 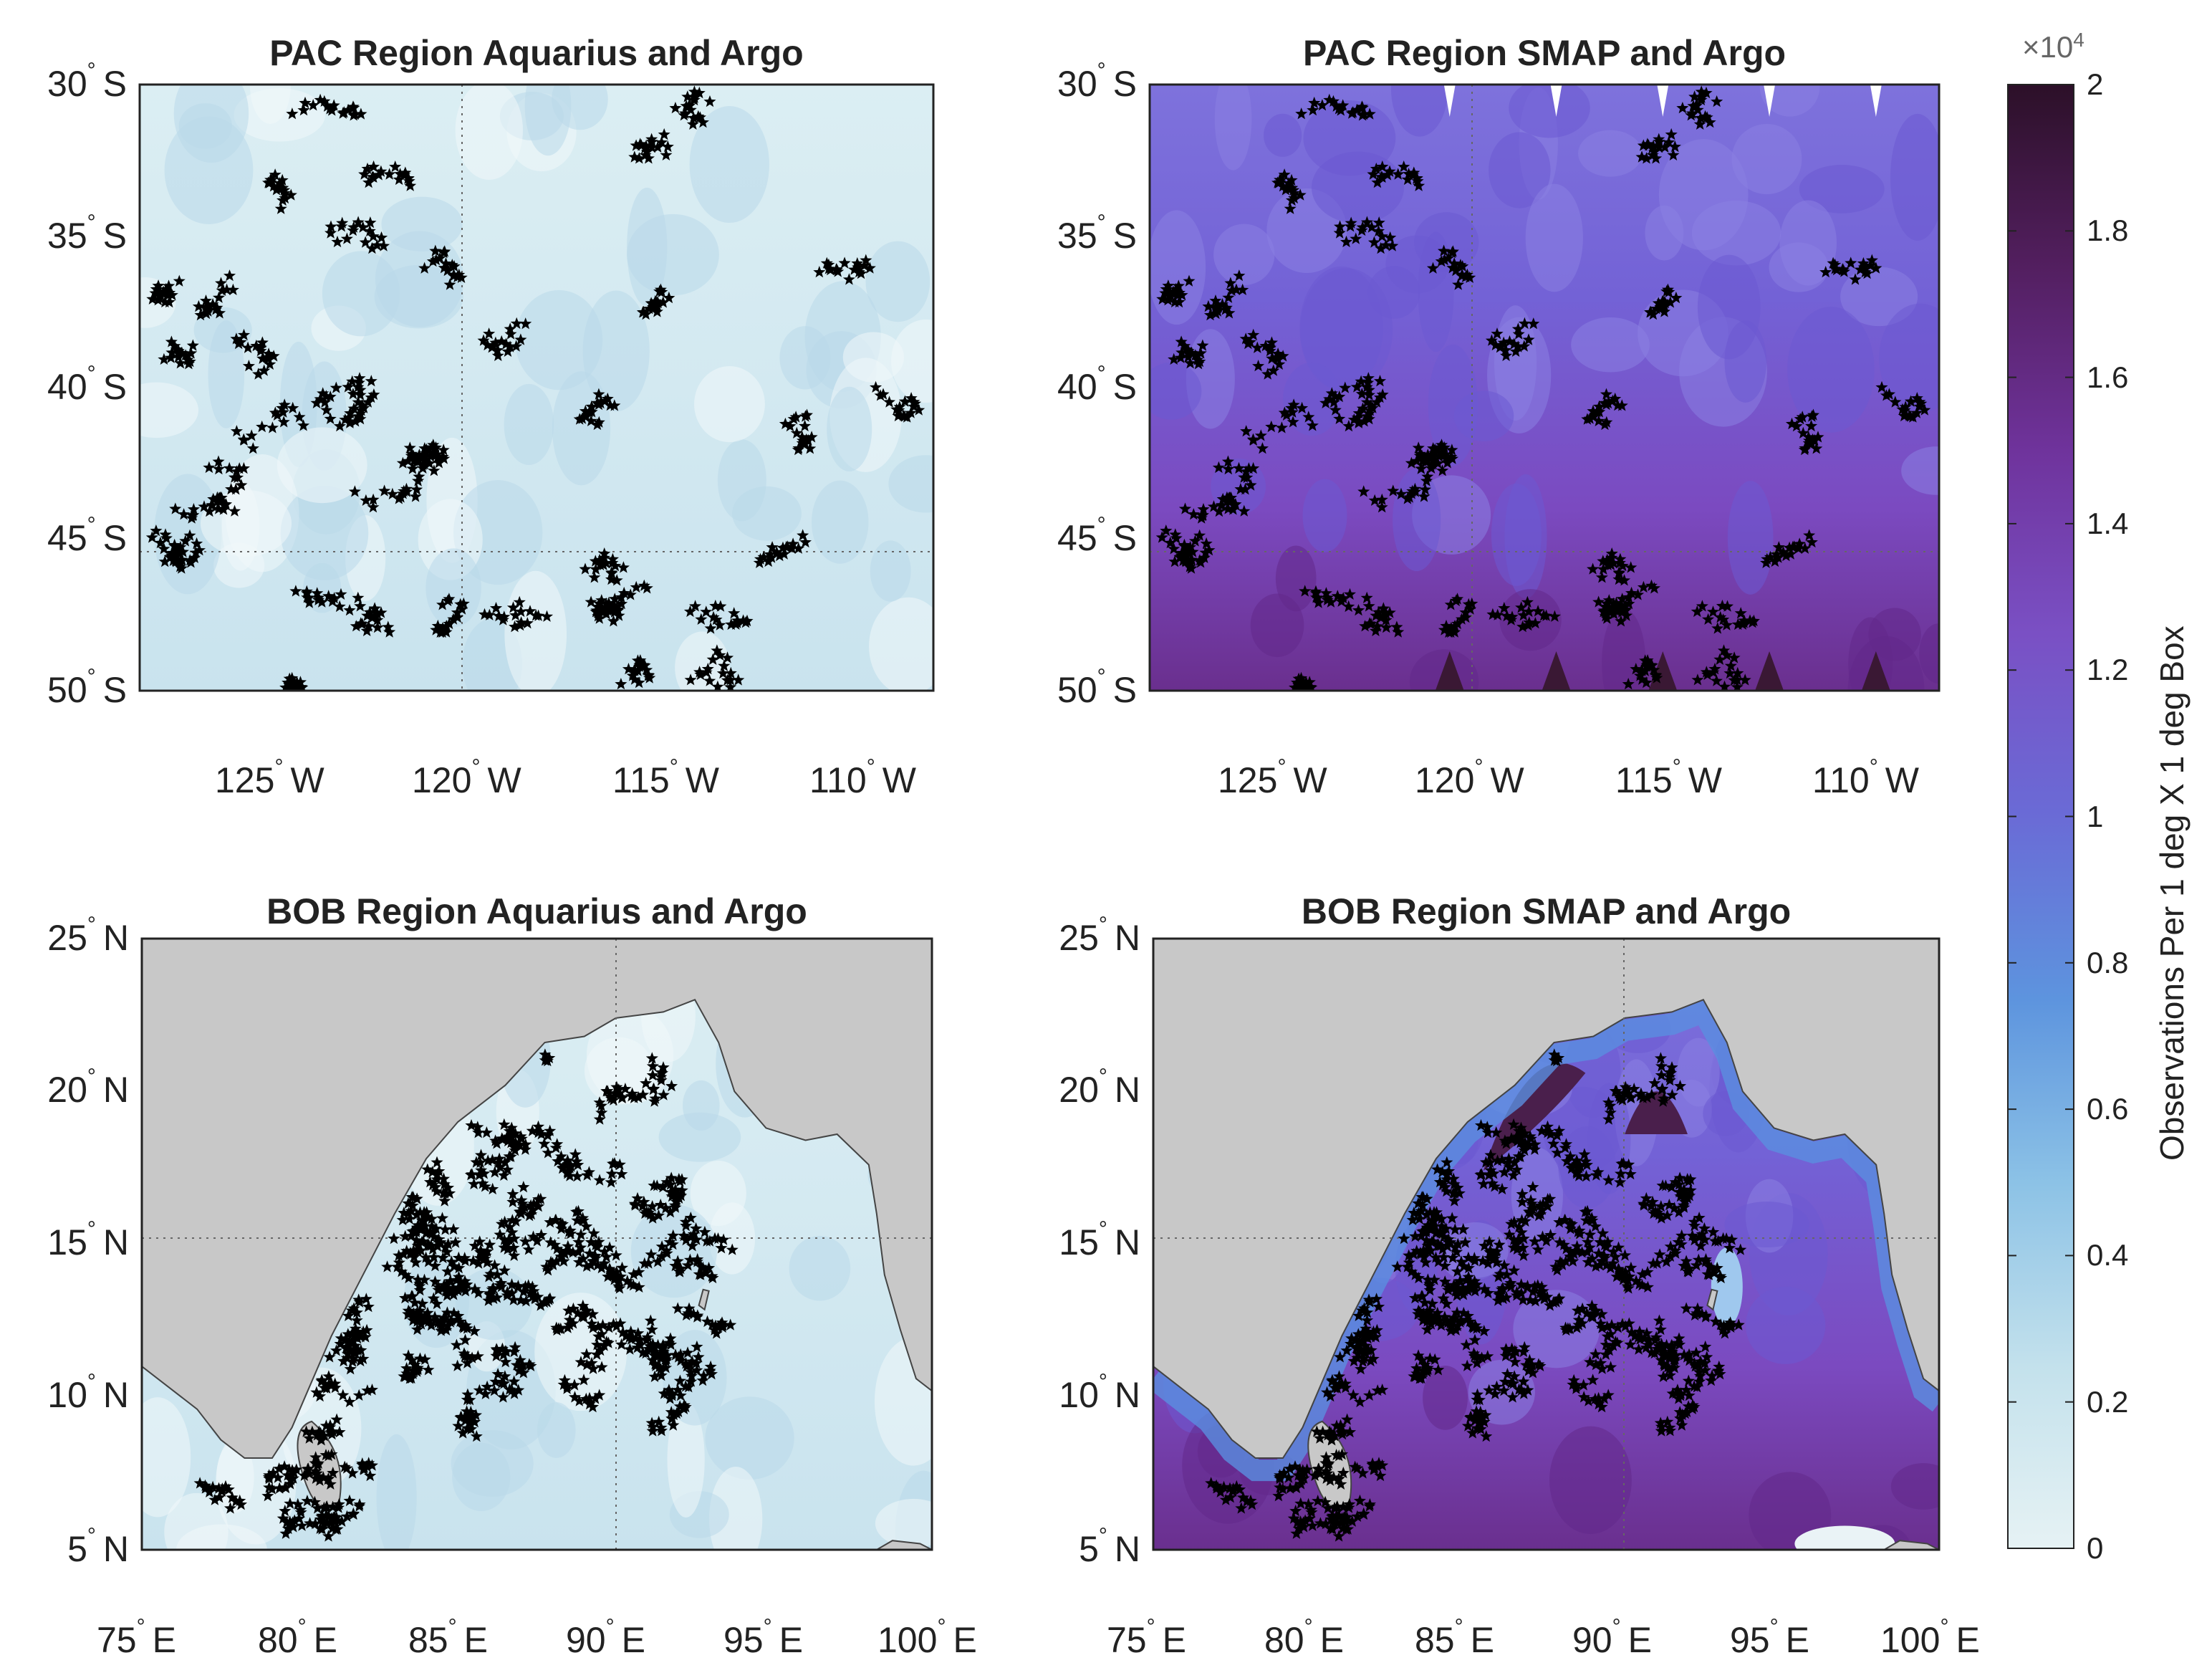 I want to click on tick-value: 20, so click(x=1079, y=1090).